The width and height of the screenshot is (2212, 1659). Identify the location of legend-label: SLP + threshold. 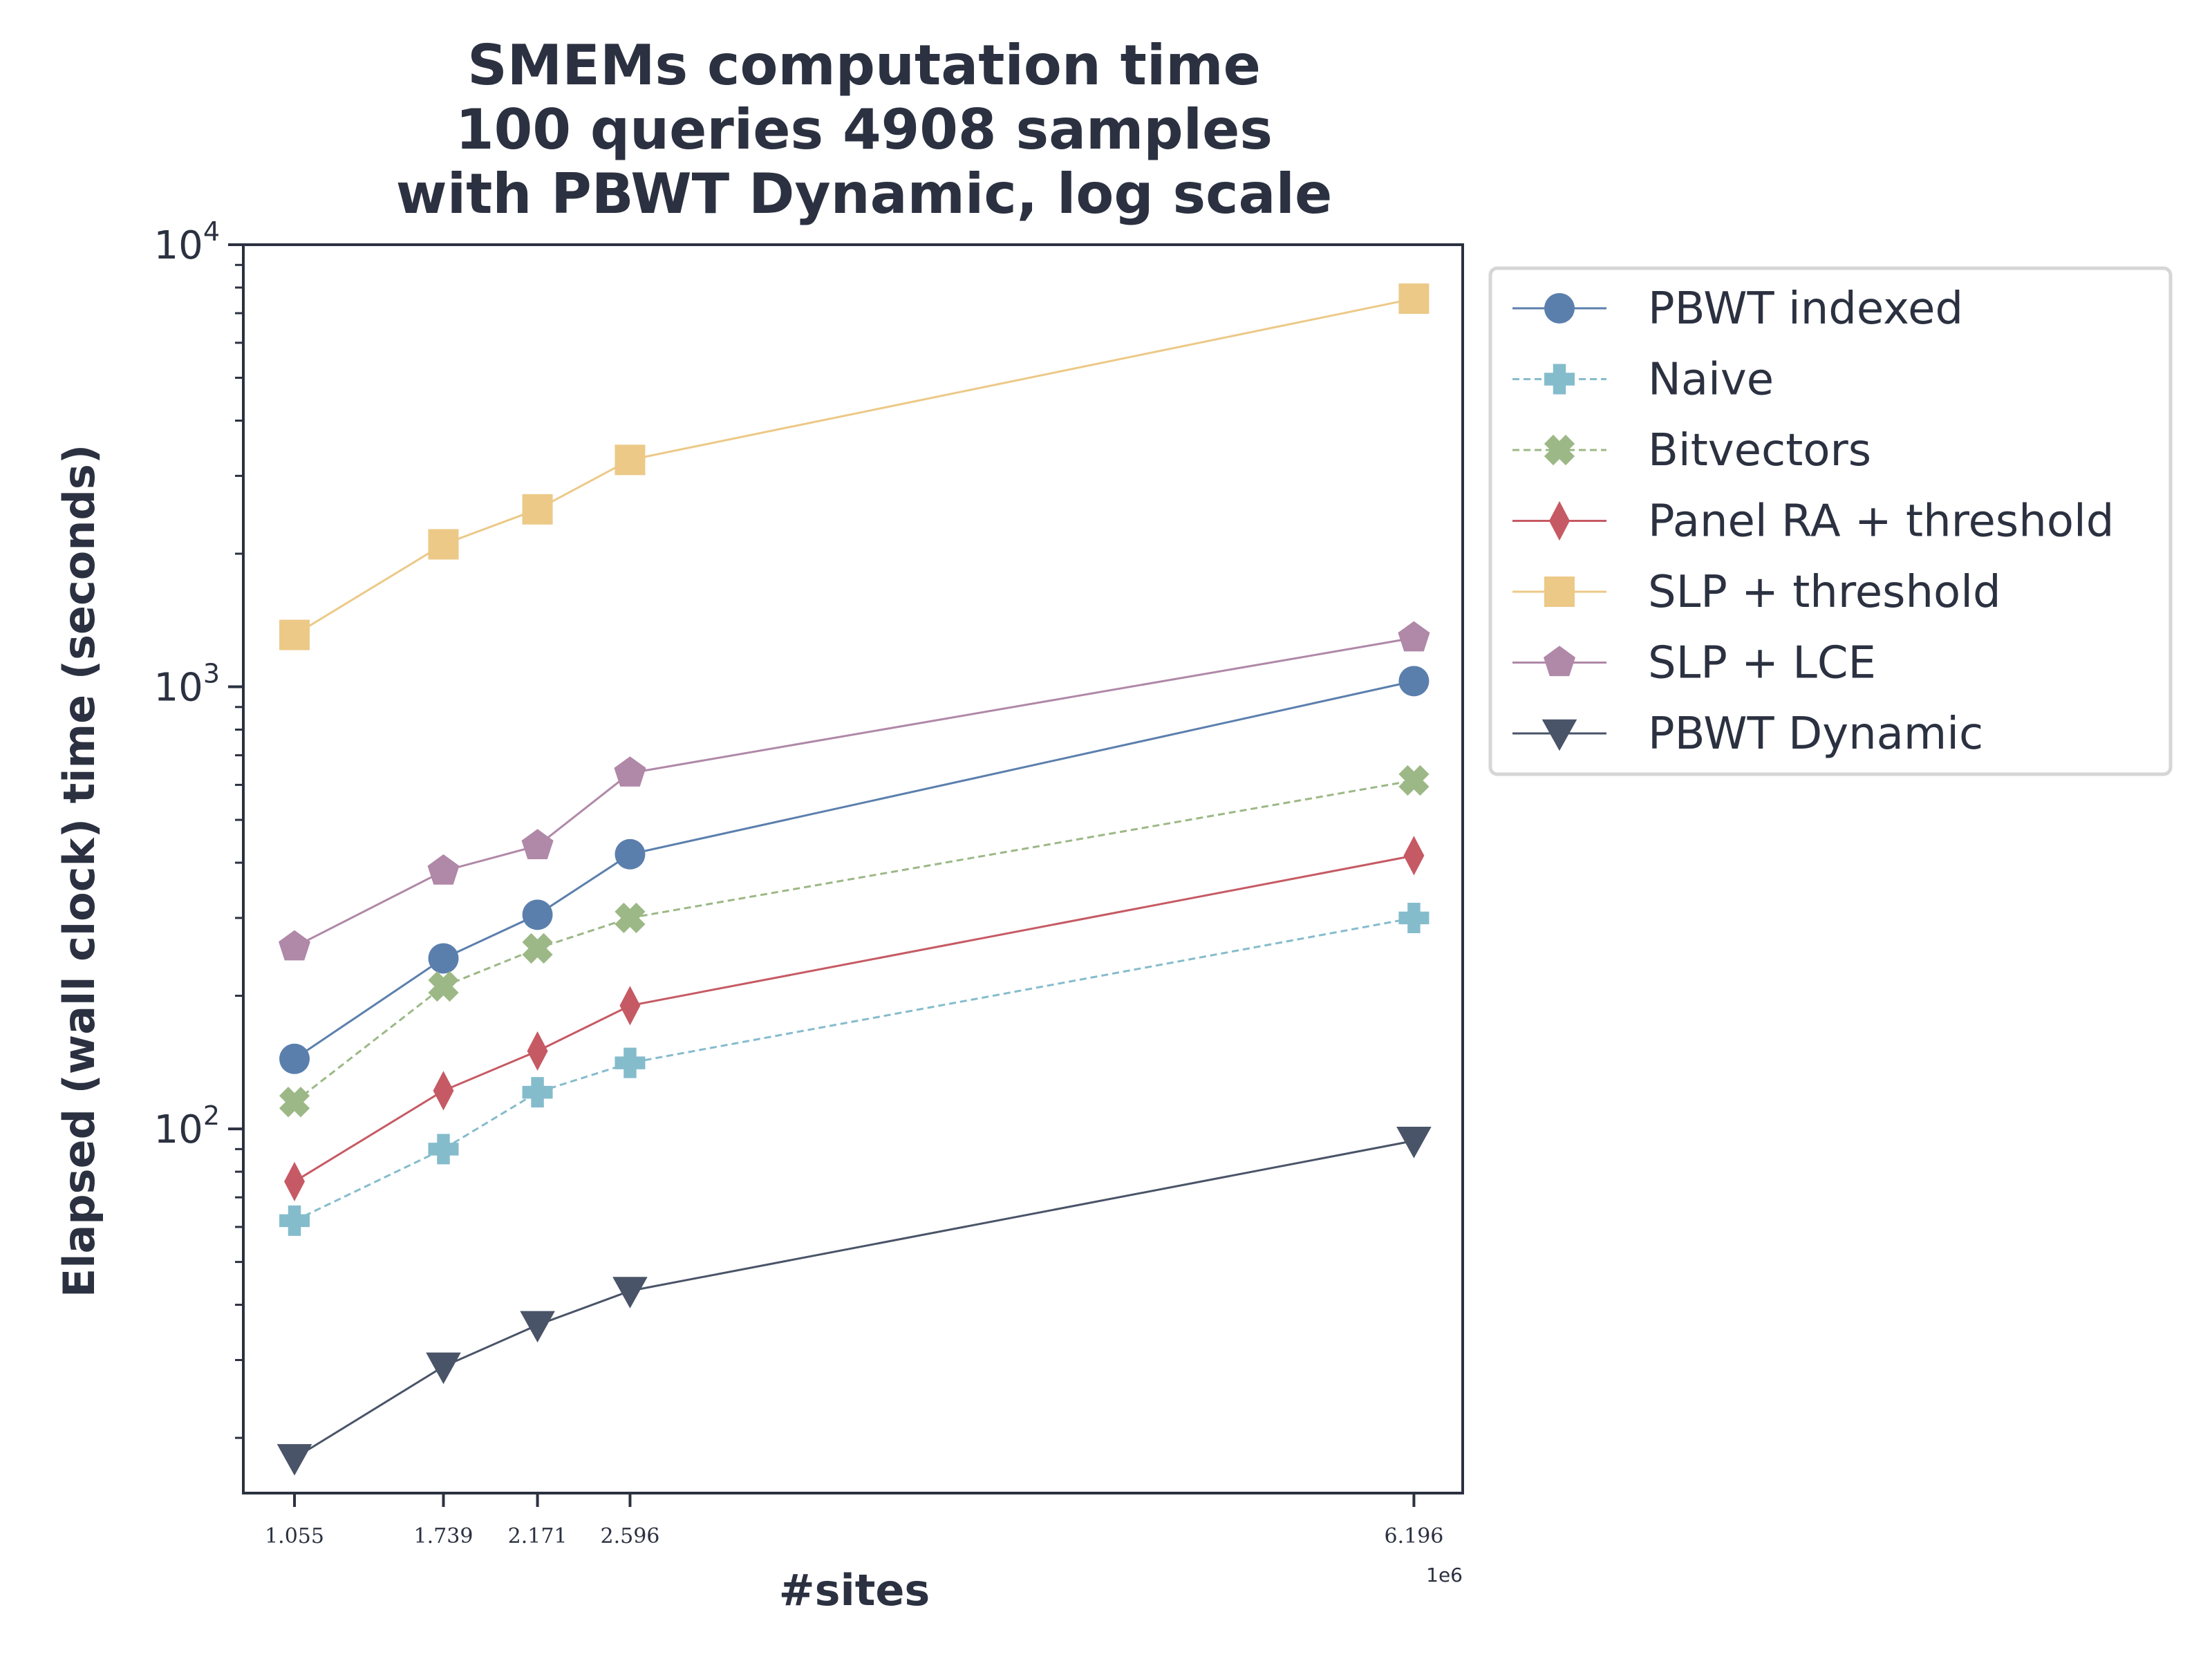
(1825, 592).